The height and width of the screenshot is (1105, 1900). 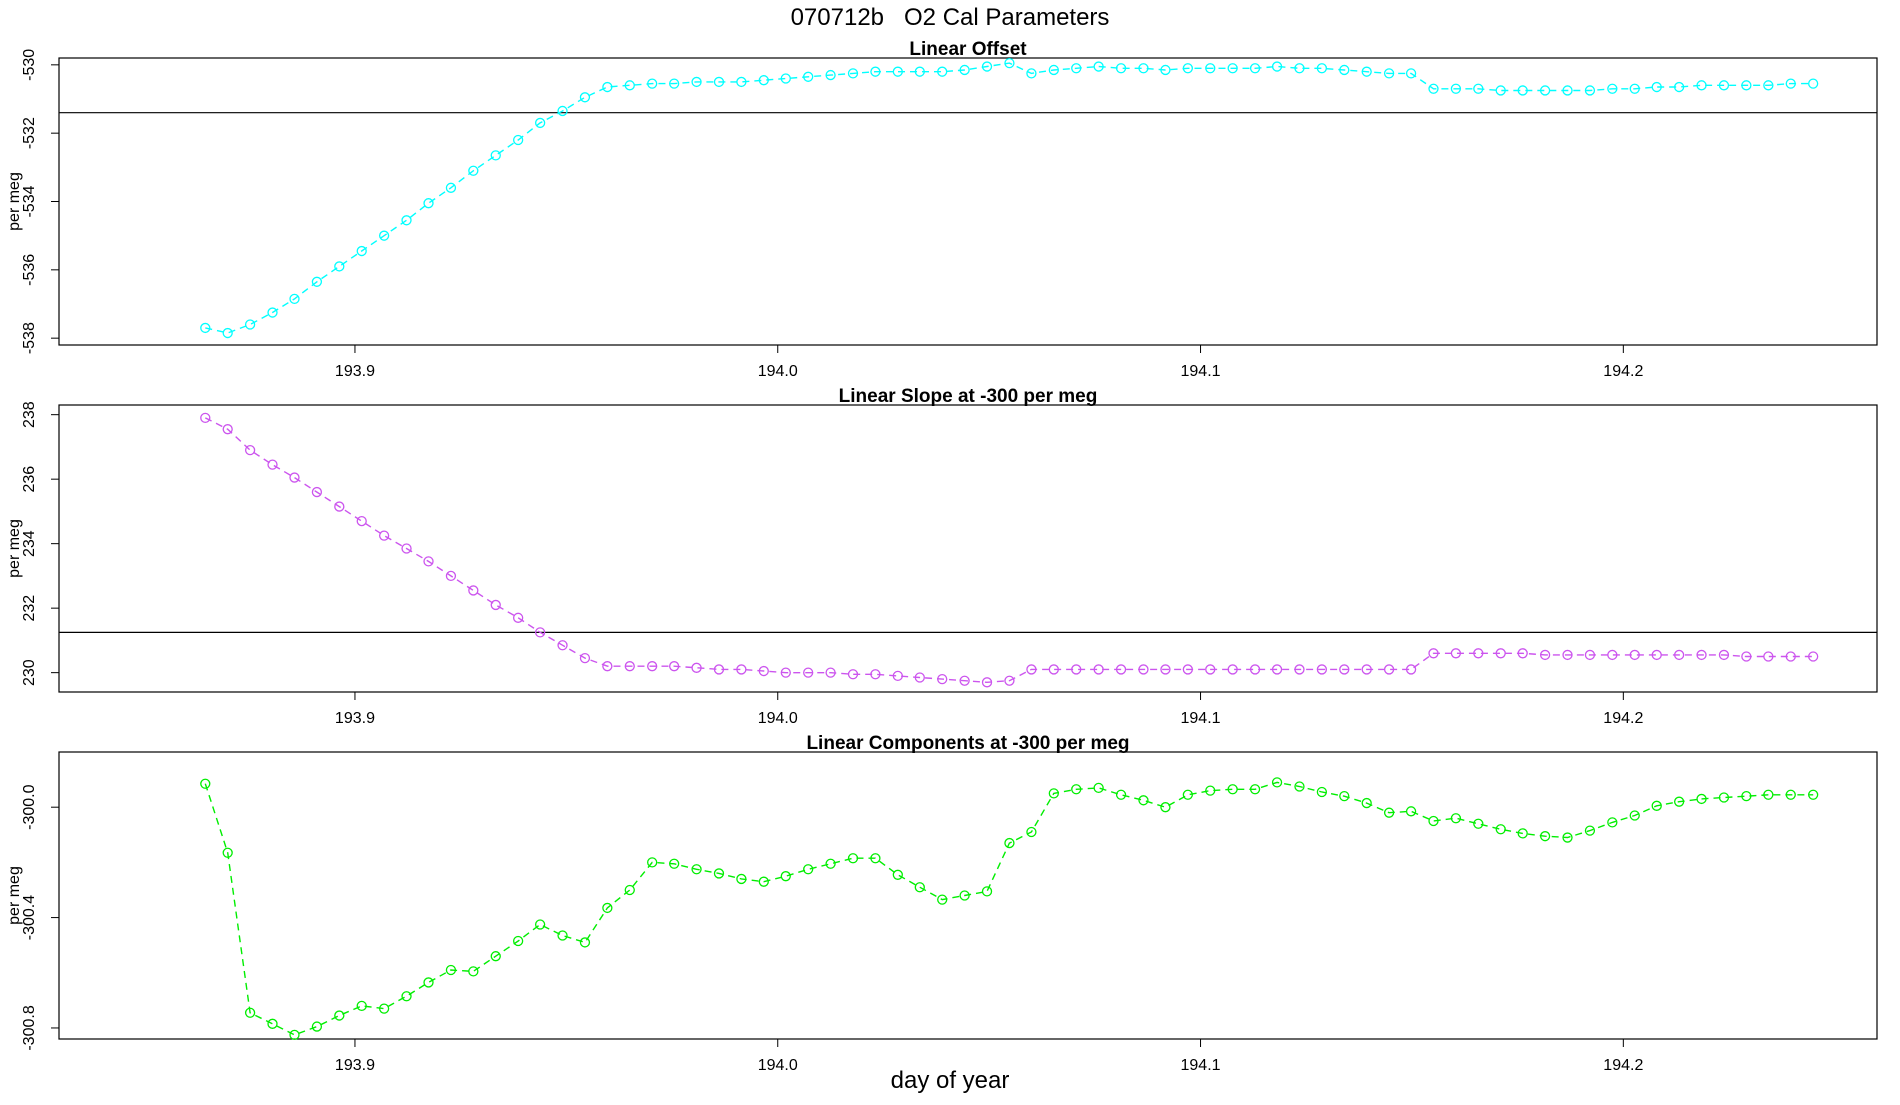 What do you see at coordinates (29, 672) in the screenshot?
I see `y-tick-label: 230` at bounding box center [29, 672].